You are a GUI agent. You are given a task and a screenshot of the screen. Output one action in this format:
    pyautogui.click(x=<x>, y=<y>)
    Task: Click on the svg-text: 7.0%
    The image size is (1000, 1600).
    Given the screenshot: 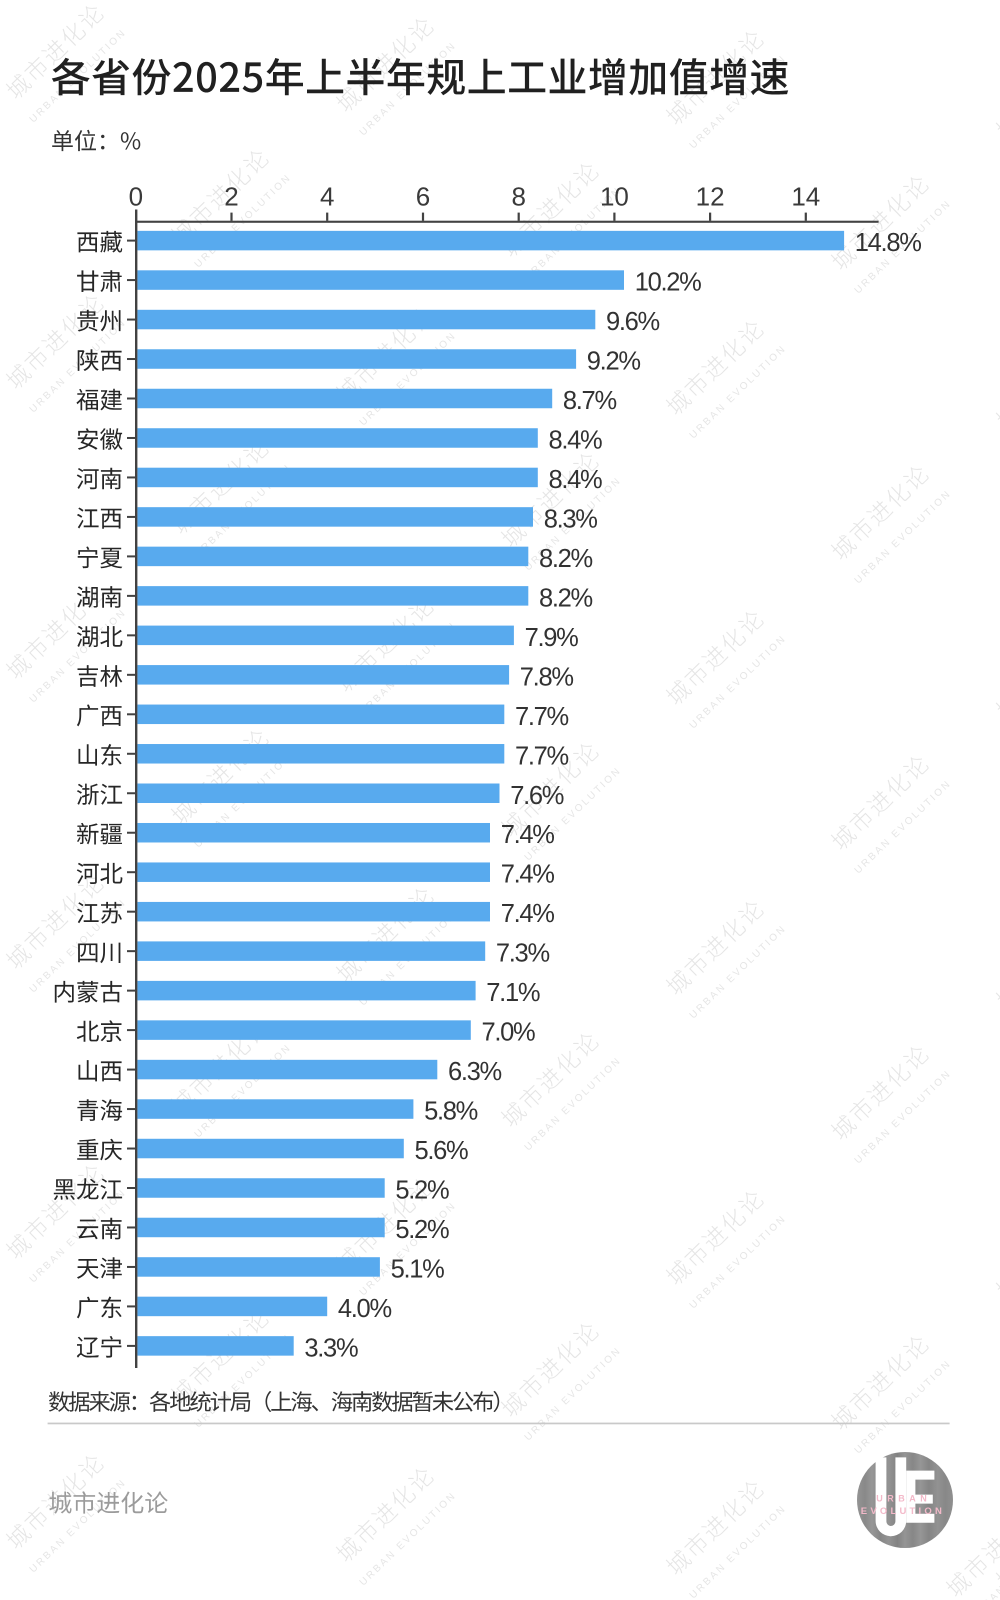 What is the action you would take?
    pyautogui.click(x=509, y=1033)
    